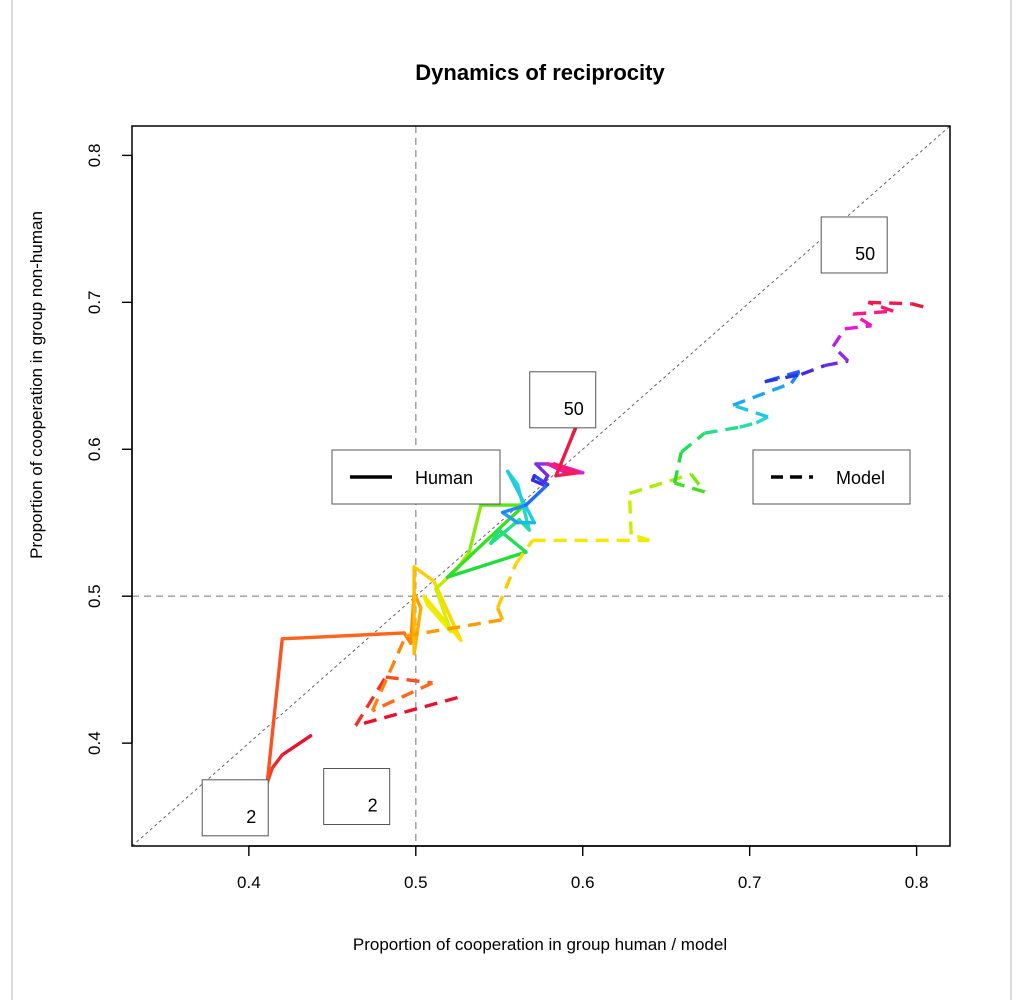 This screenshot has width=1021, height=1005. I want to click on x-tick-label: 0.6, so click(583, 882).